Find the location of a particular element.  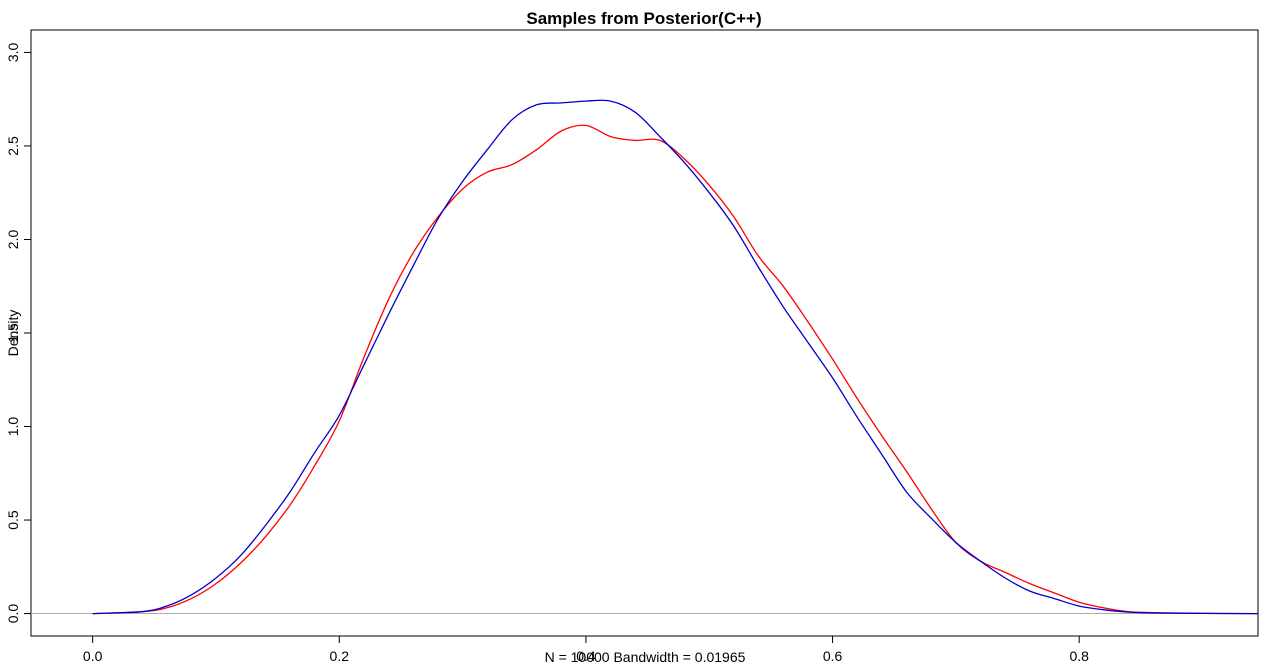

x-tick-label: 0.8 is located at coordinates (1079, 656).